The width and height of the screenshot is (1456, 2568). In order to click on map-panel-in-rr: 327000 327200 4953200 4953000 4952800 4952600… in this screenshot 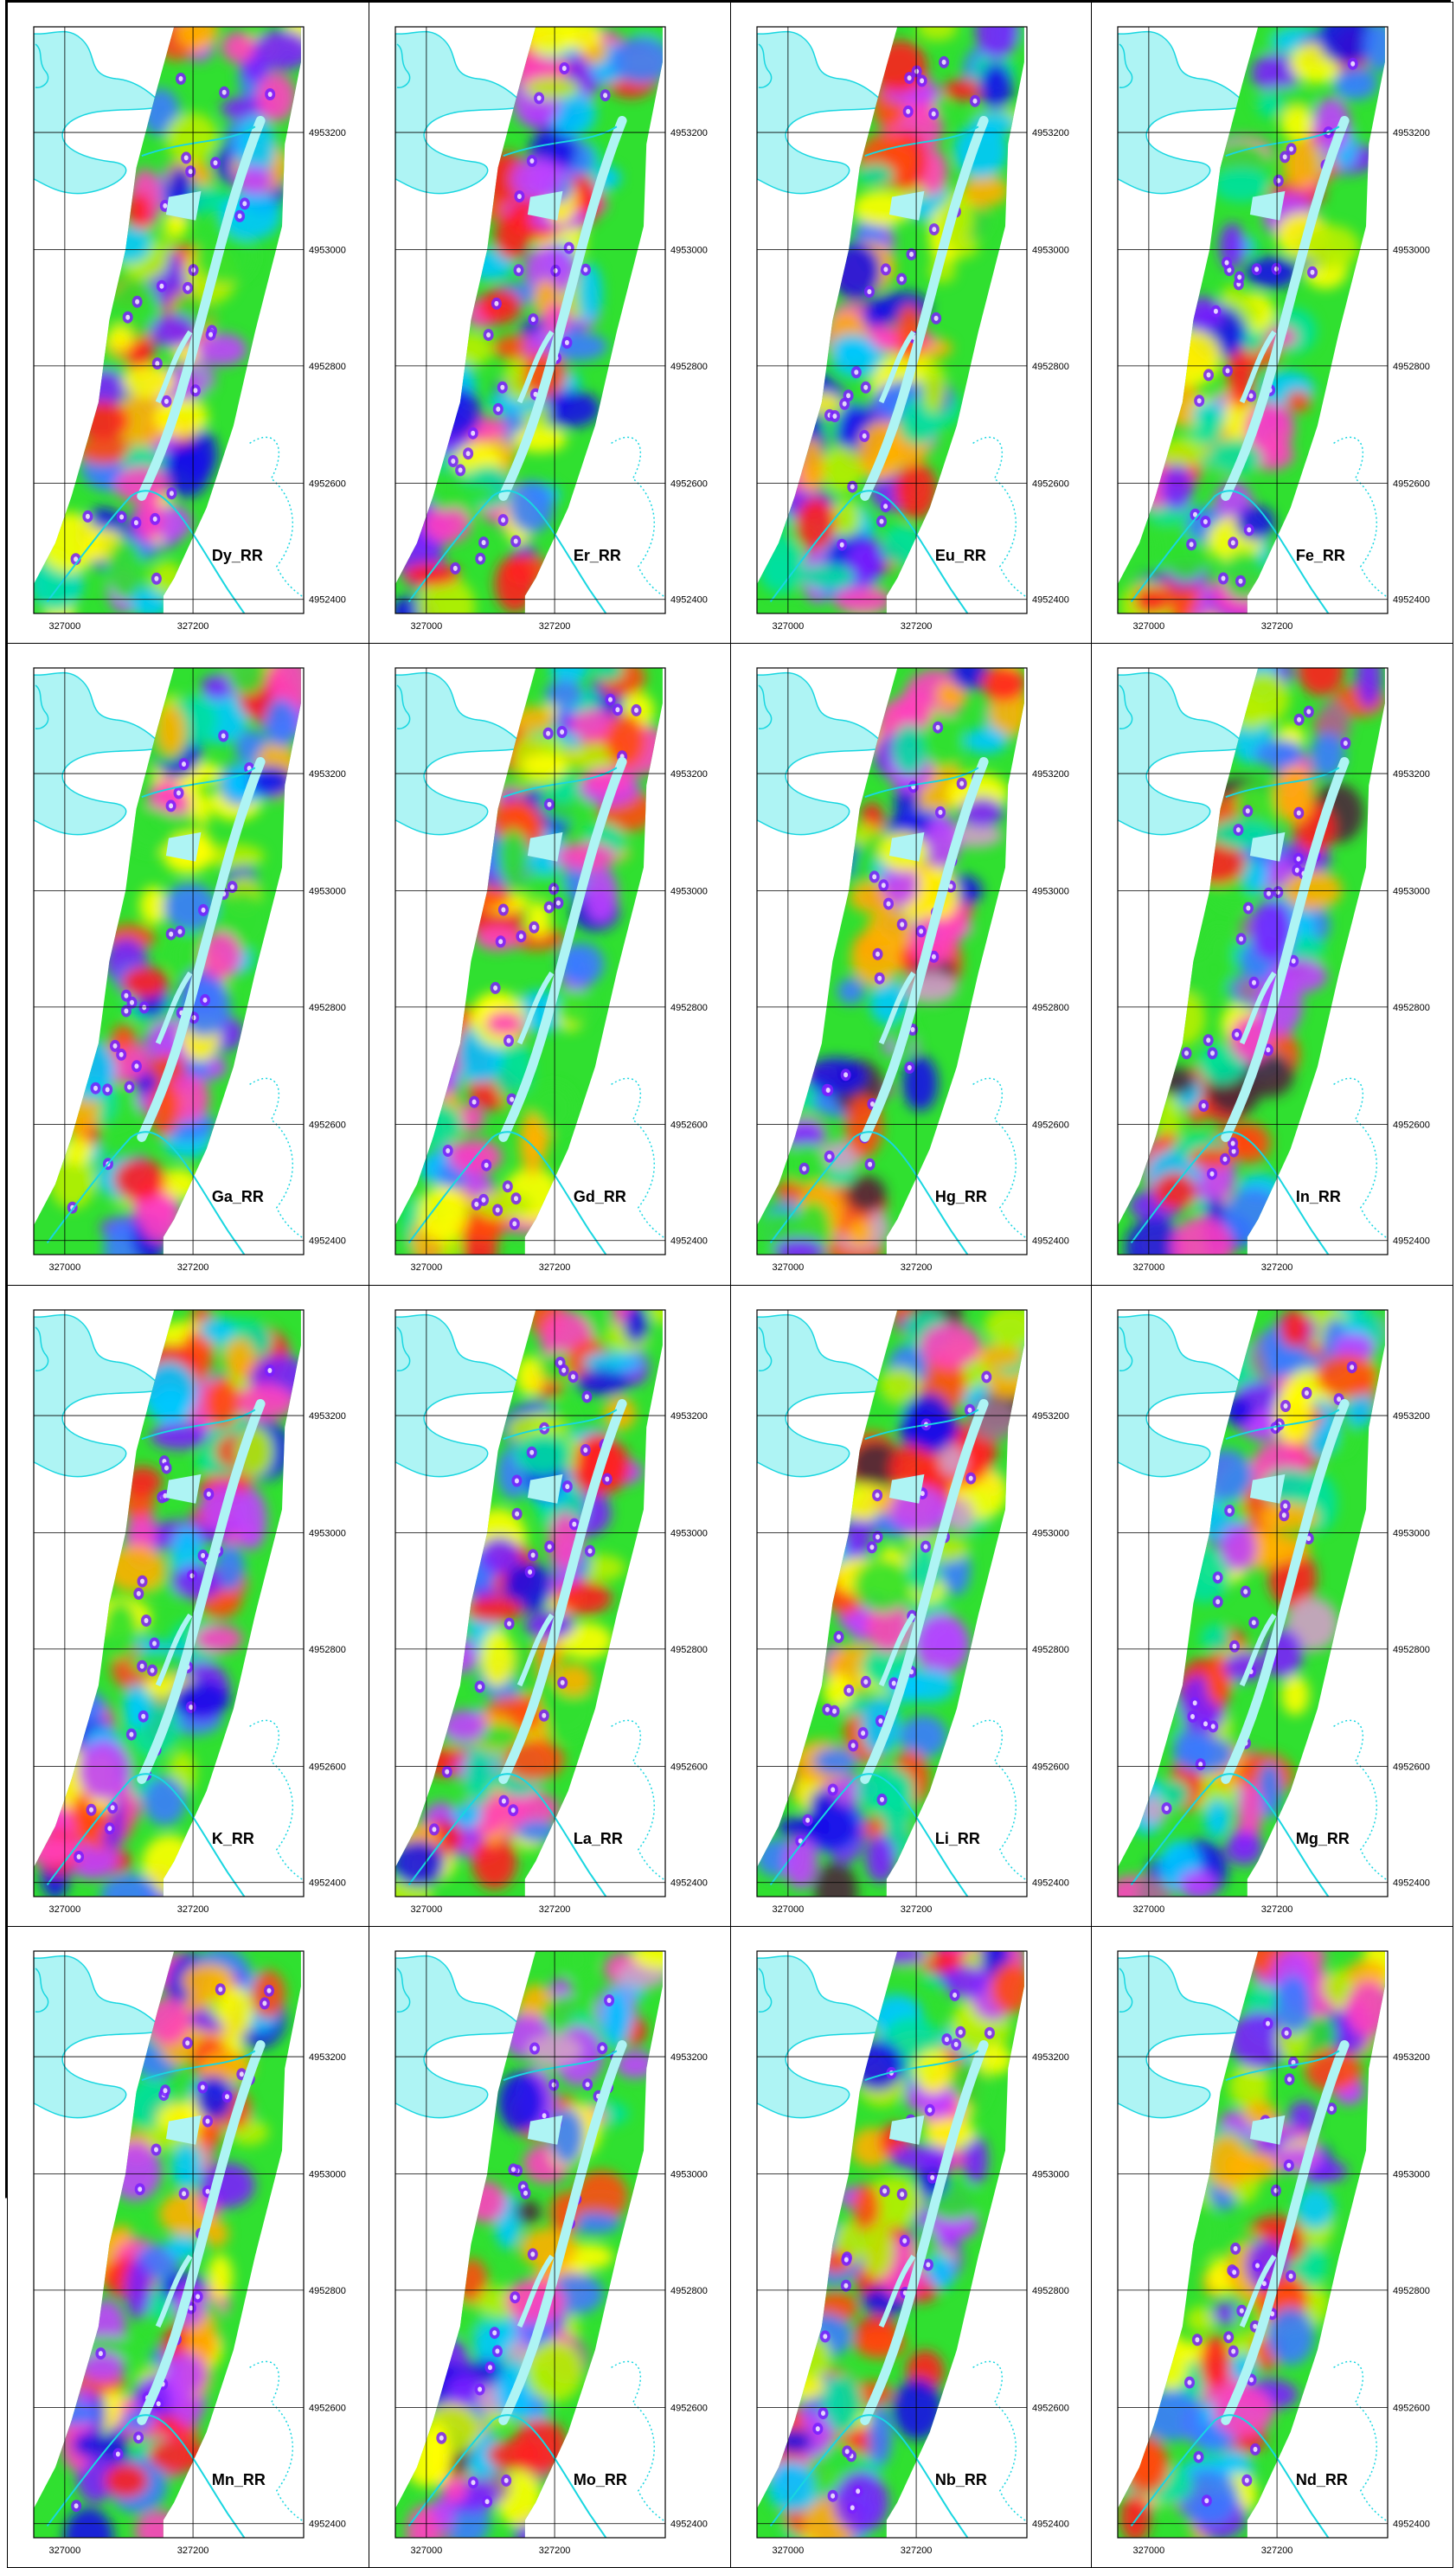, I will do `click(1272, 964)`.